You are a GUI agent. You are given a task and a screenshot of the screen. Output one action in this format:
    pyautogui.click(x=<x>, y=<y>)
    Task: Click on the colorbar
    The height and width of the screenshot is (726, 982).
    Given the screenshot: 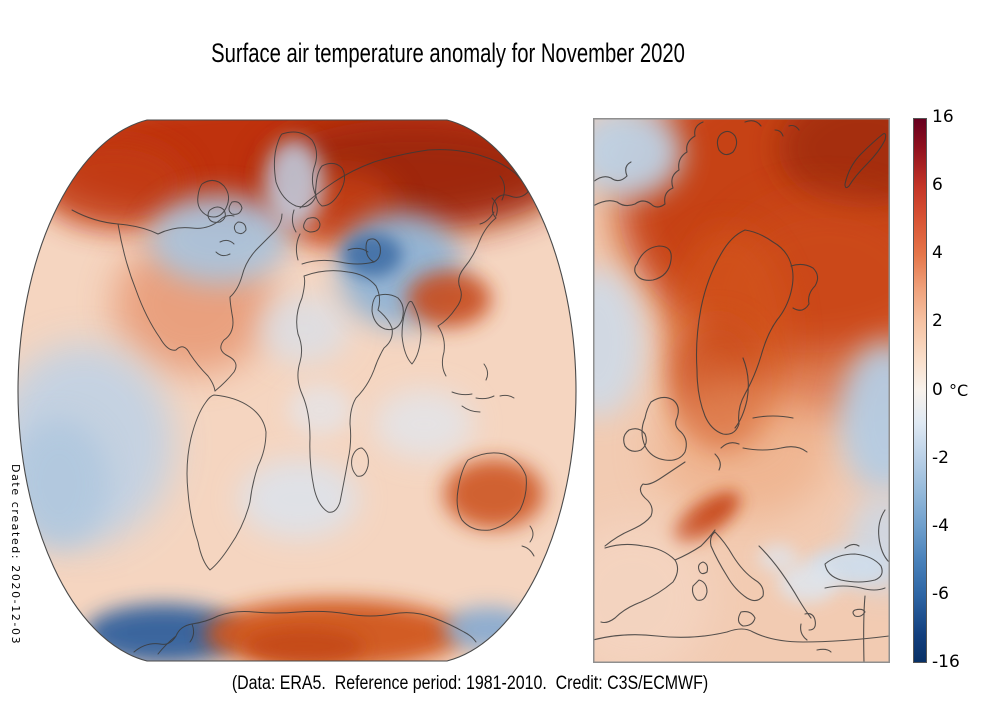 What is the action you would take?
    pyautogui.click(x=920, y=390)
    